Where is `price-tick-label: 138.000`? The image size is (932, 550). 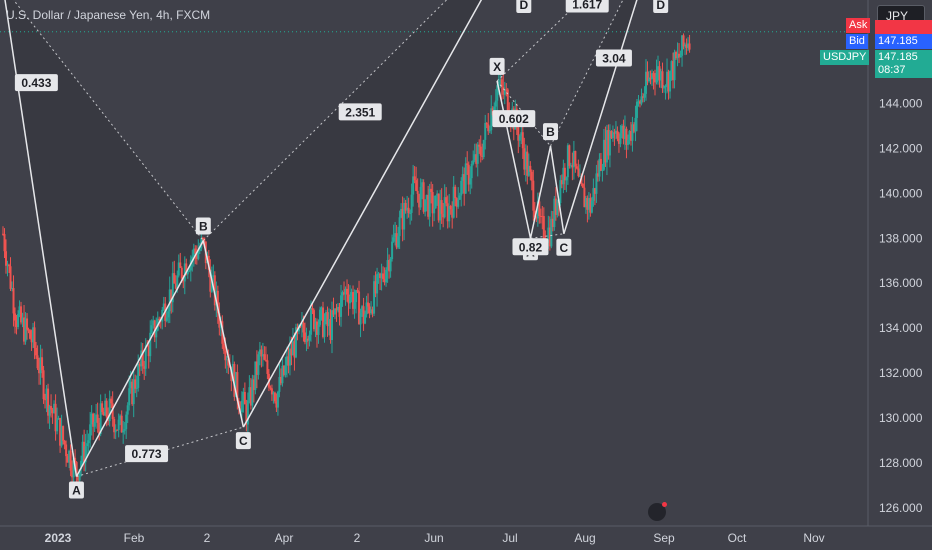
price-tick-label: 138.000 is located at coordinates (901, 238).